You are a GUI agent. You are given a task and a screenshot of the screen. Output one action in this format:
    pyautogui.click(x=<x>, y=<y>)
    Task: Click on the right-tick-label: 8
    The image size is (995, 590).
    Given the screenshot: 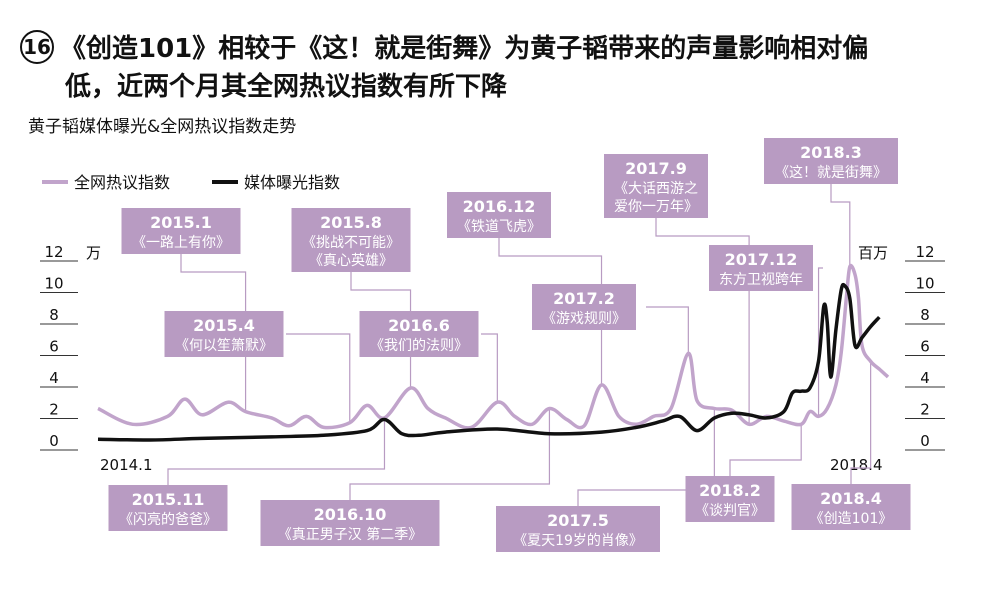 What is the action you would take?
    pyautogui.click(x=925, y=315)
    